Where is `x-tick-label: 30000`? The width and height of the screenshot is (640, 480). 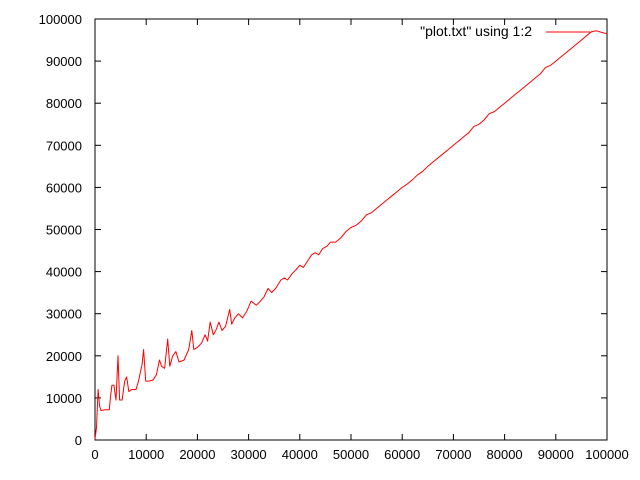
x-tick-label: 30000 is located at coordinates (249, 454).